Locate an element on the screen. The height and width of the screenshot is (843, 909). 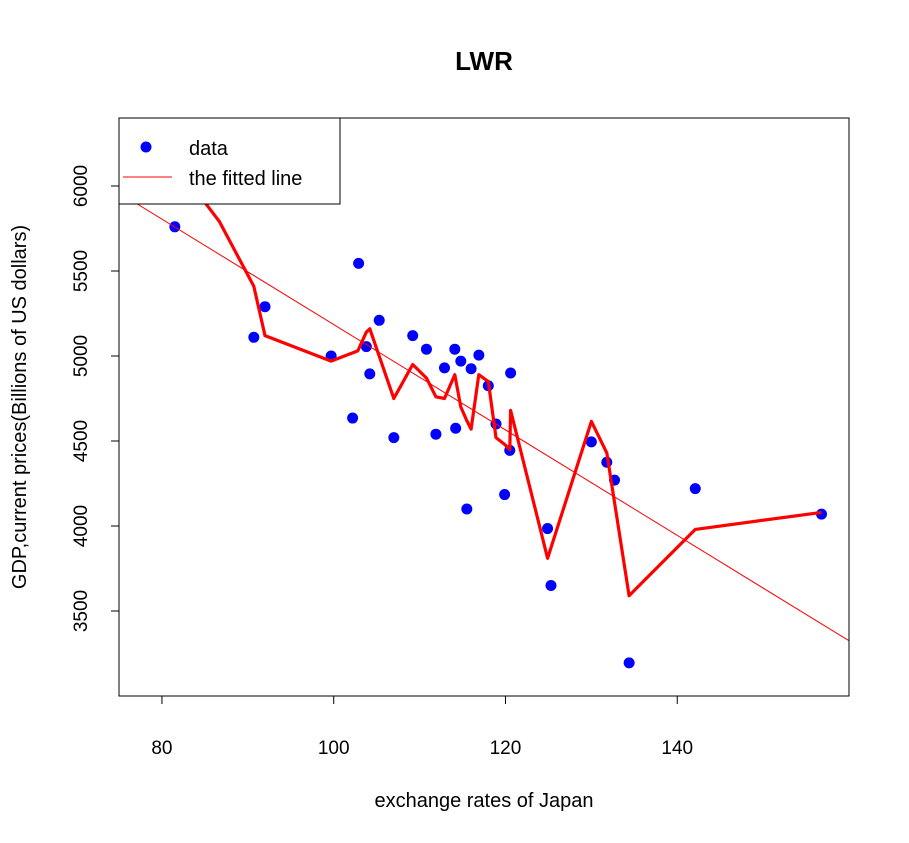
y-tick-label: 4500 is located at coordinates (81, 441).